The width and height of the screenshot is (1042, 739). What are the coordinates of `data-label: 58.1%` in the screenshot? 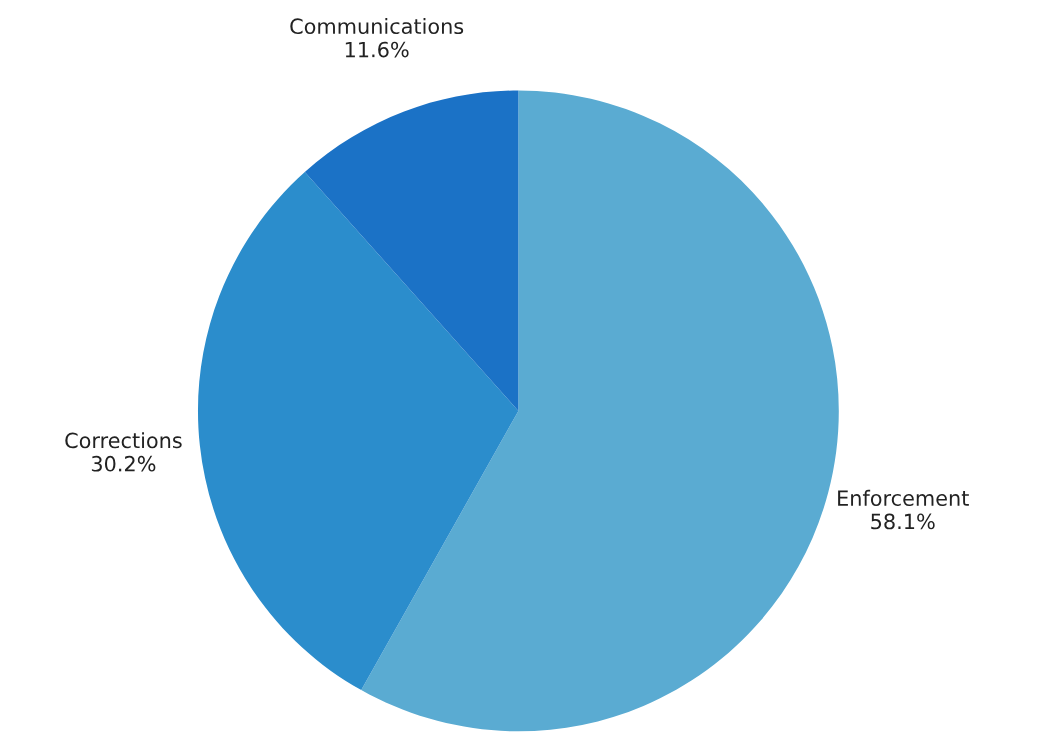 It's located at (903, 521).